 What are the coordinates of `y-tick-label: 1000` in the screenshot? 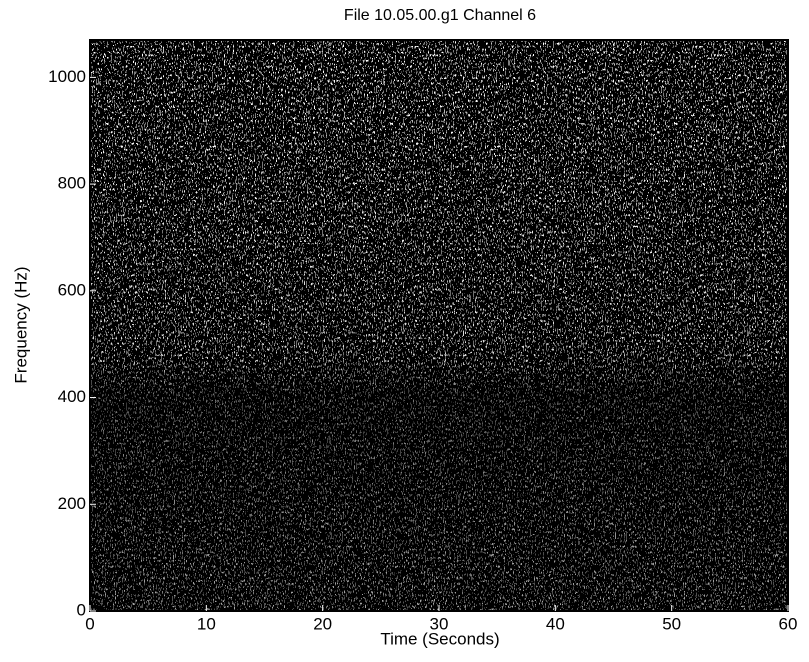 It's located at (67, 76).